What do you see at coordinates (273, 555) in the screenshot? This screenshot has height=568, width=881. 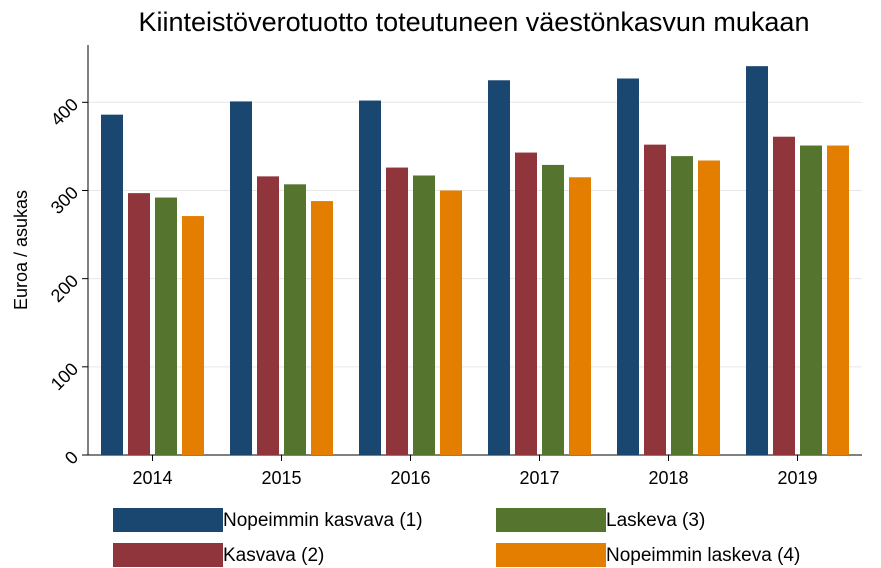 I see `legend-label: Kasvava (2)` at bounding box center [273, 555].